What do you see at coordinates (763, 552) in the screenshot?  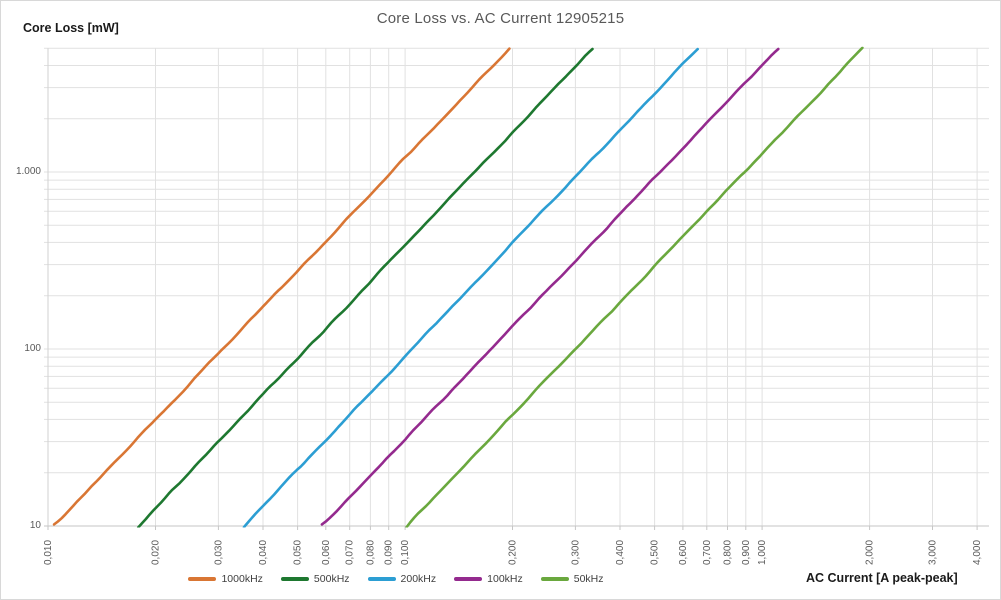 I see `x-tick-label: 1,000` at bounding box center [763, 552].